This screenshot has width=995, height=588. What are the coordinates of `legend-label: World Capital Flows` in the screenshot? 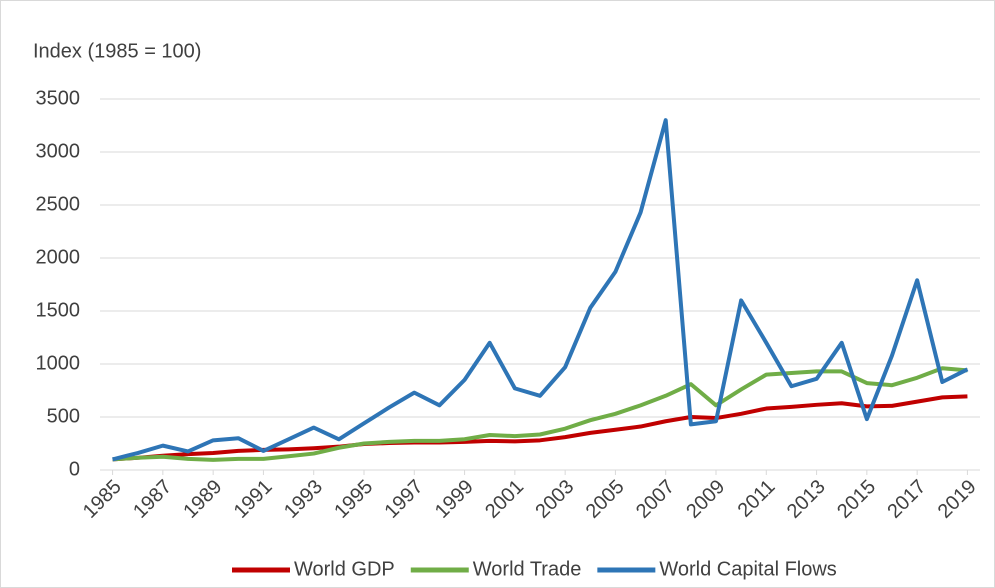 It's located at (747, 569).